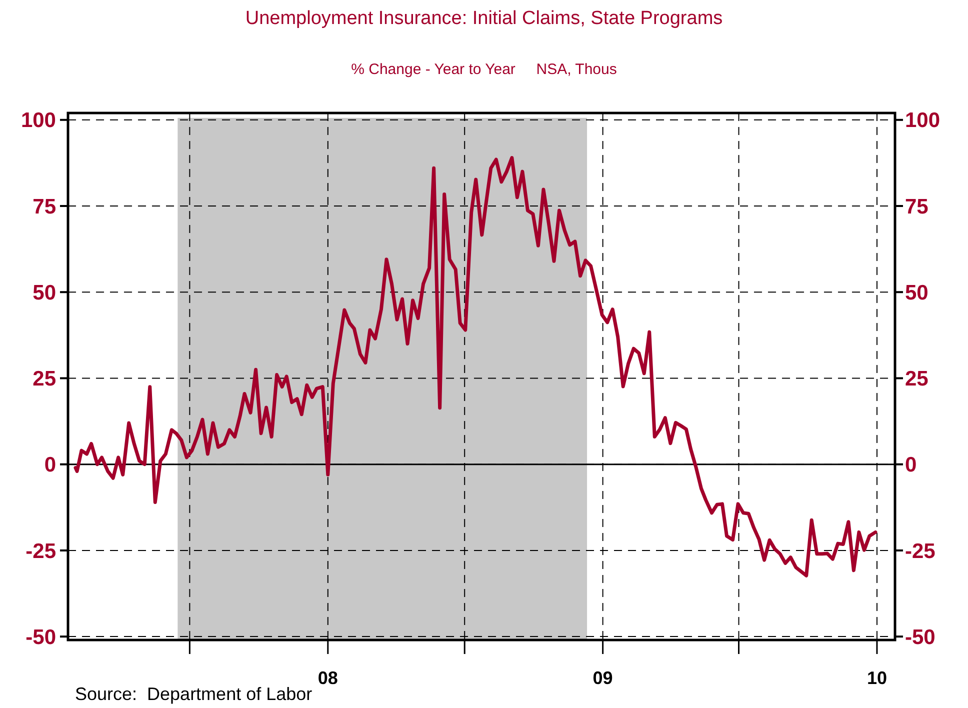  Describe the element at coordinates (911, 465) in the screenshot. I see `y2-tick-label: 0` at that location.